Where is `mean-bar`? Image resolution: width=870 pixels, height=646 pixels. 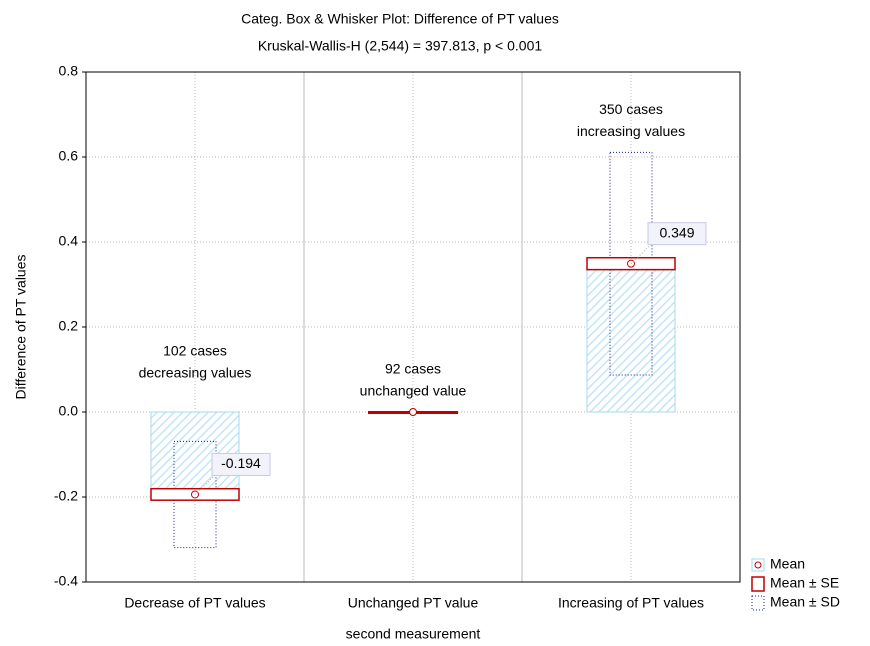 mean-bar is located at coordinates (631, 338).